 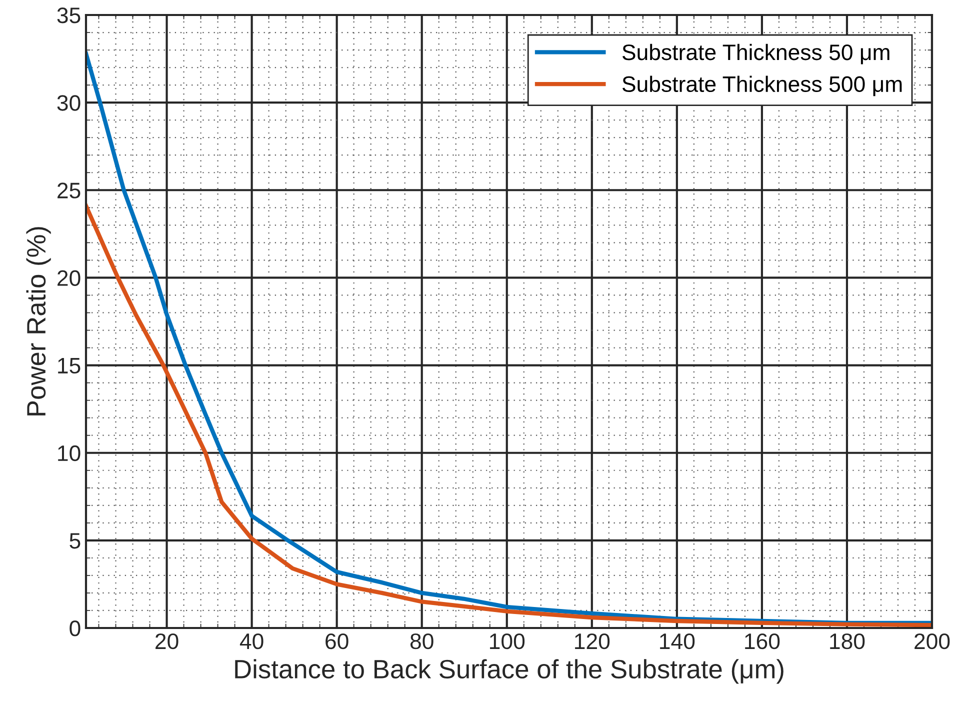 What do you see at coordinates (507, 641) in the screenshot?
I see `x-tick-label: 100` at bounding box center [507, 641].